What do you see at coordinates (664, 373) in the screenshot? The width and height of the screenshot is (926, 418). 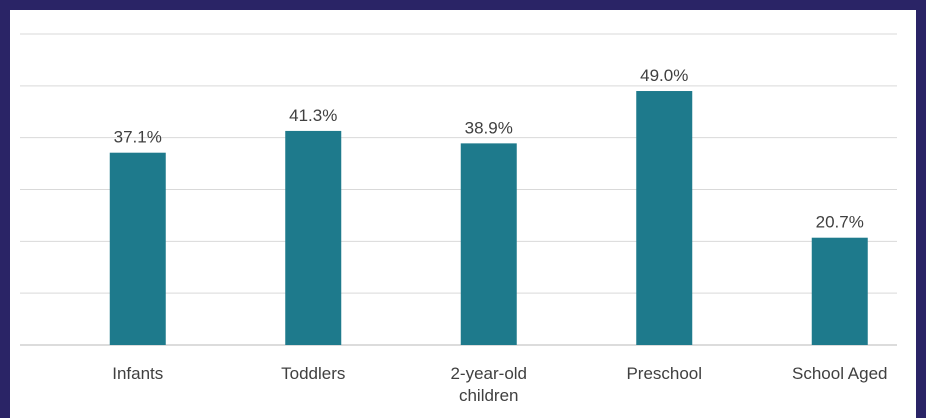 I see `x-tick-label: Preschool` at bounding box center [664, 373].